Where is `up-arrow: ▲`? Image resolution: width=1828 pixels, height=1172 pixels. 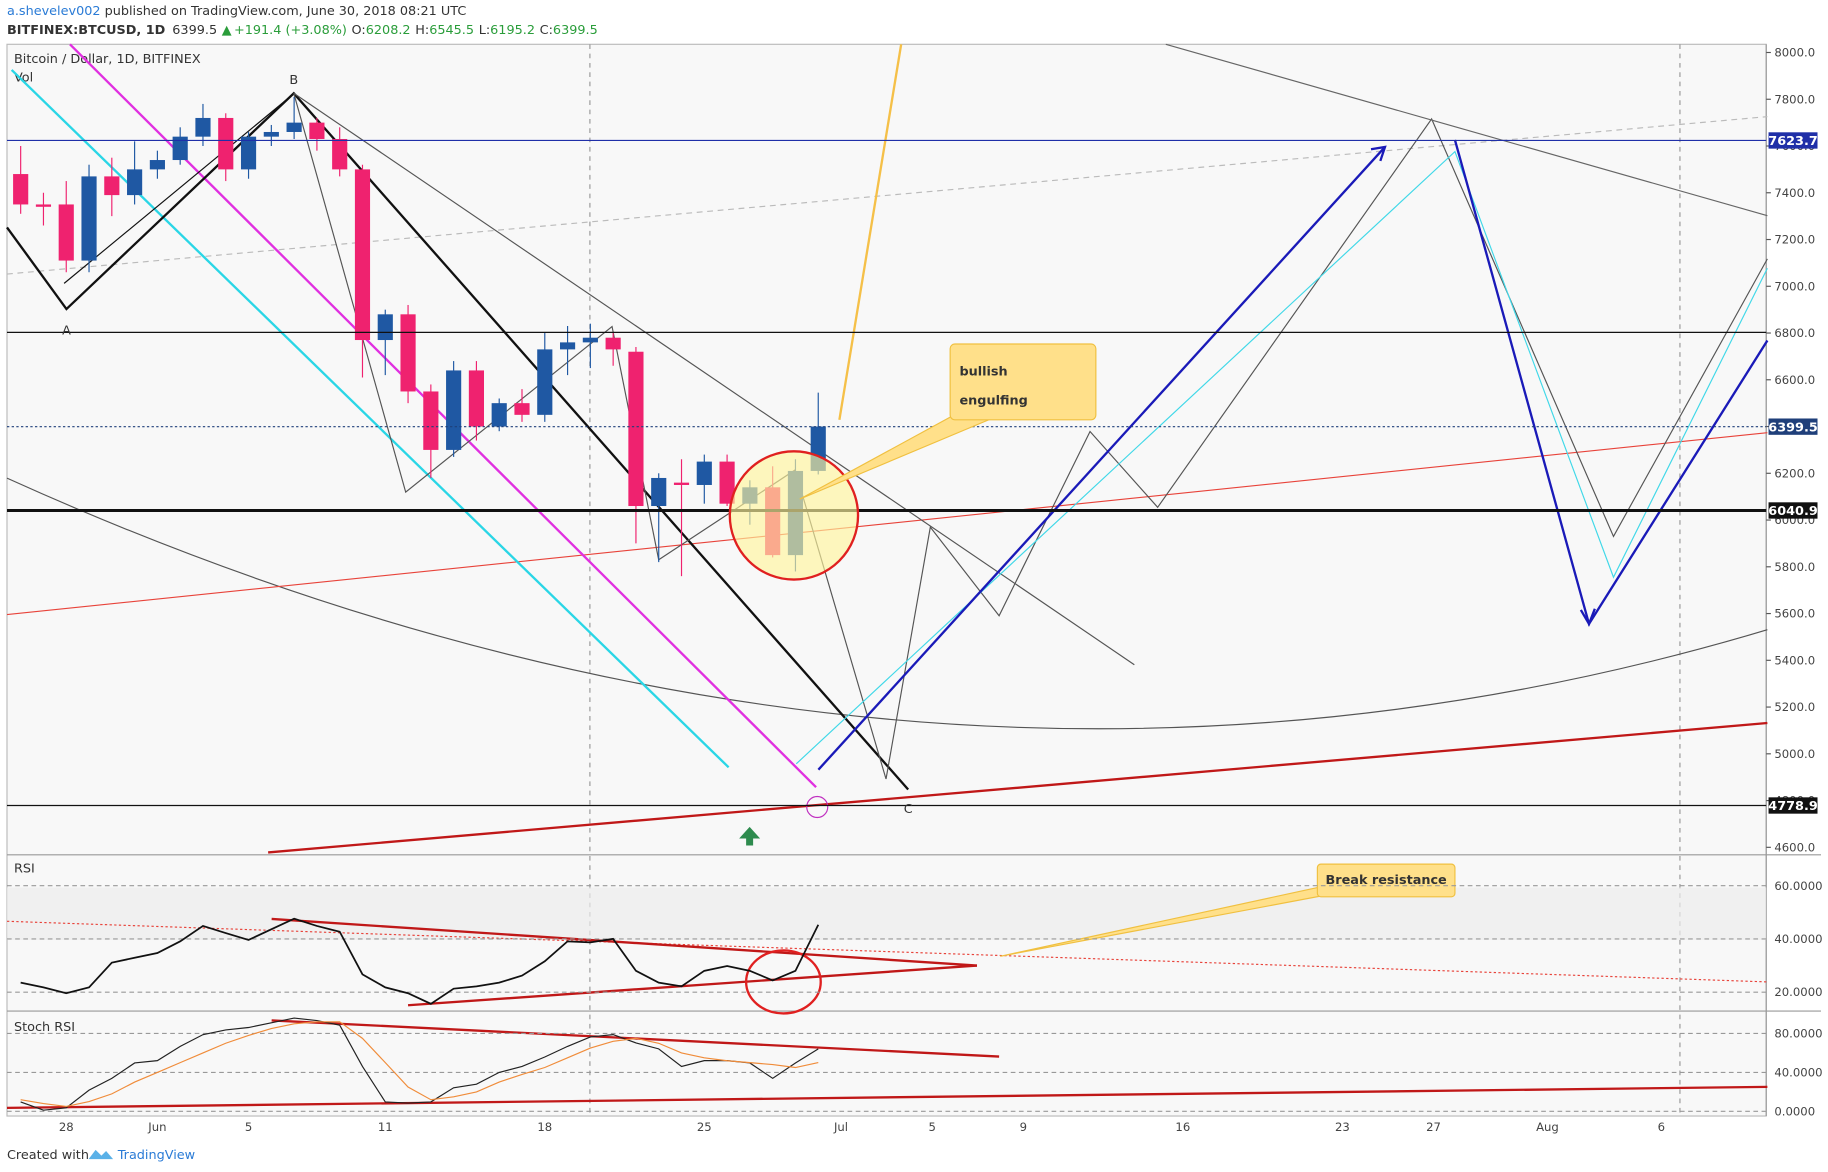 up-arrow: ▲ is located at coordinates (227, 30).